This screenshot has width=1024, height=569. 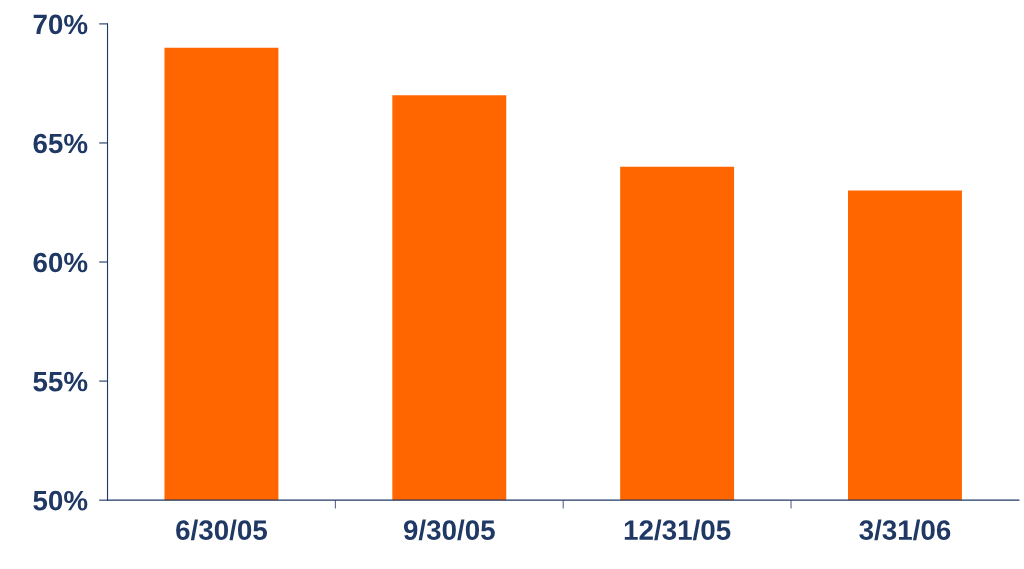 What do you see at coordinates (677, 530) in the screenshot?
I see `x-tick-label: 12/31/05` at bounding box center [677, 530].